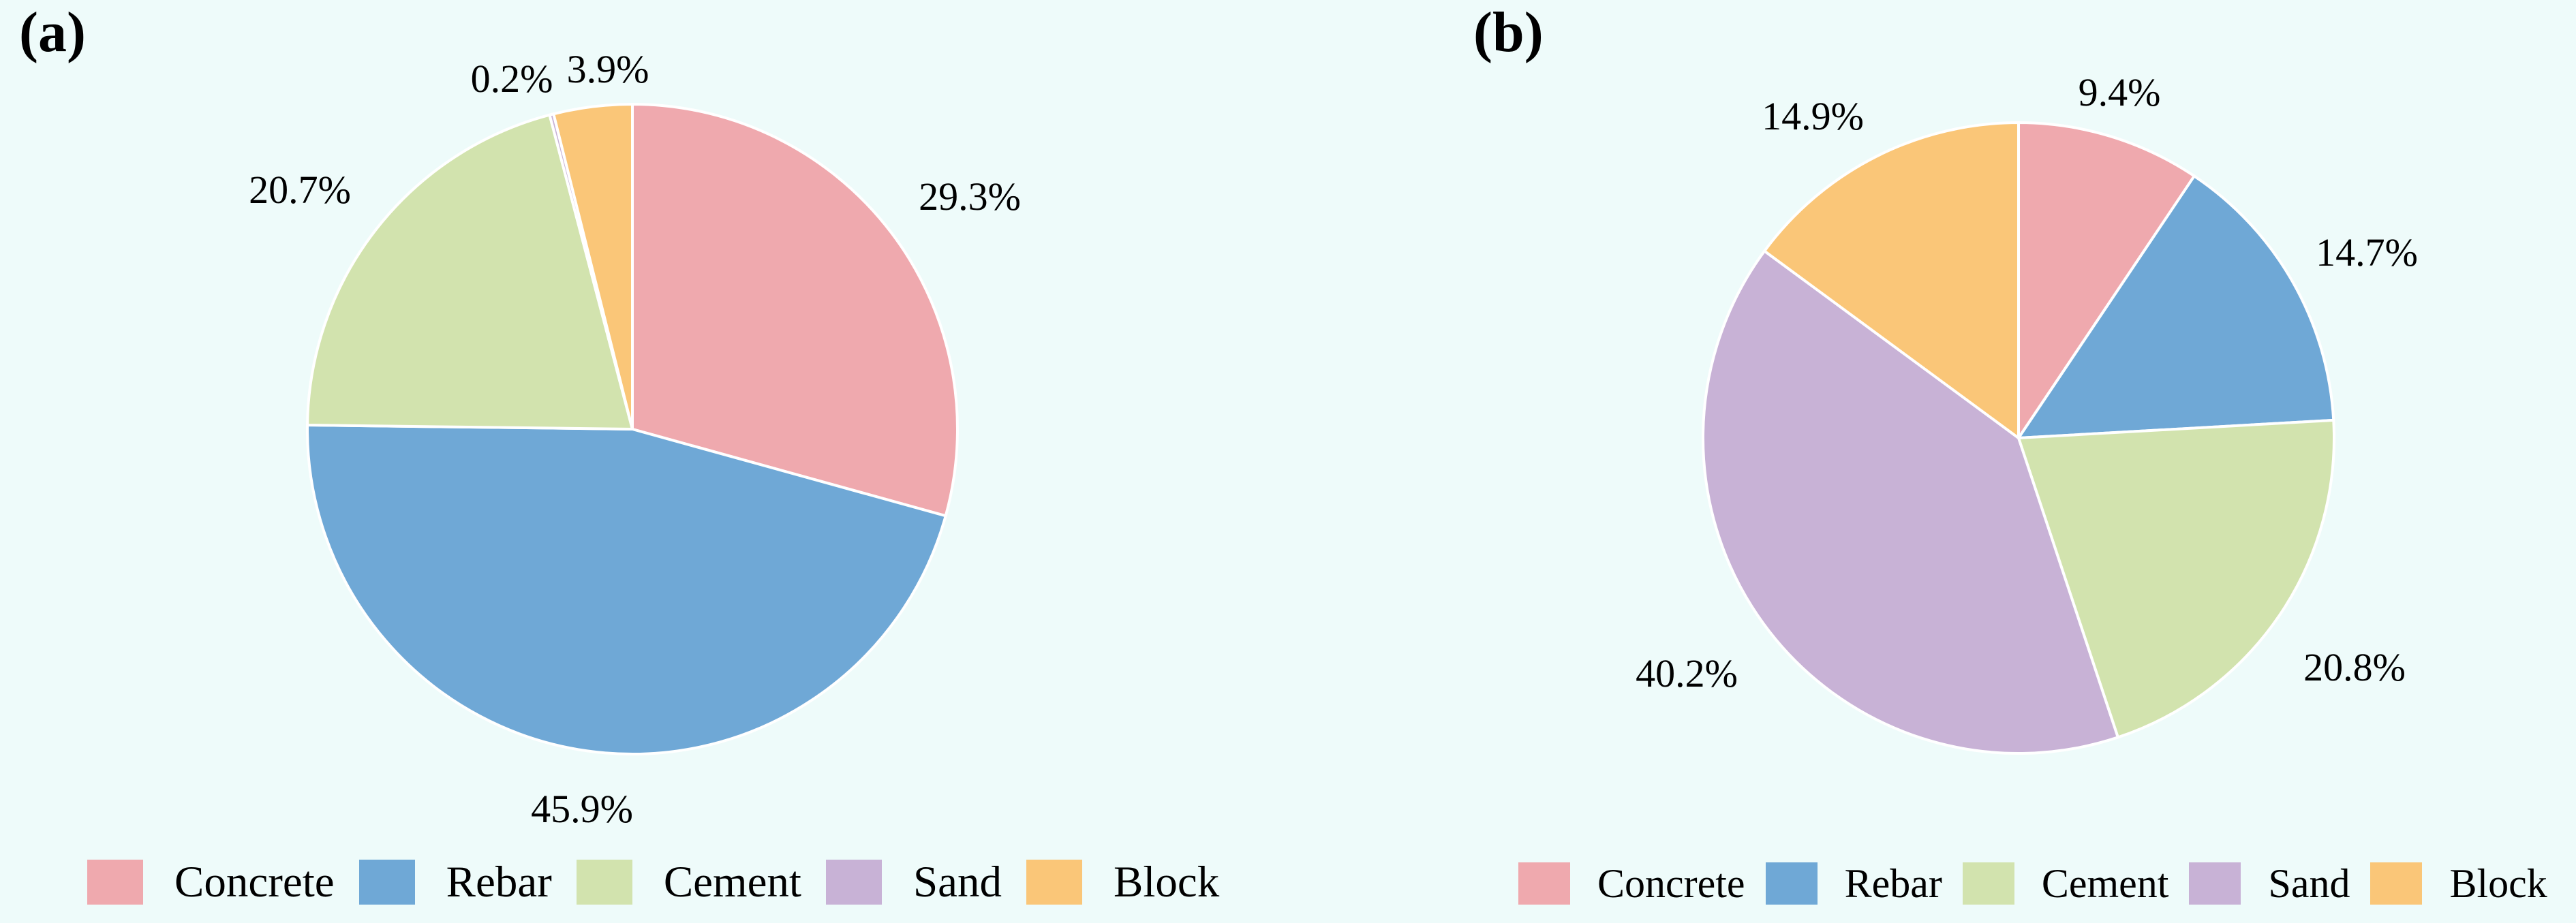 Image resolution: width=2576 pixels, height=923 pixels. What do you see at coordinates (2367, 252) in the screenshot?
I see `pct-label-rebar: 14.7%` at bounding box center [2367, 252].